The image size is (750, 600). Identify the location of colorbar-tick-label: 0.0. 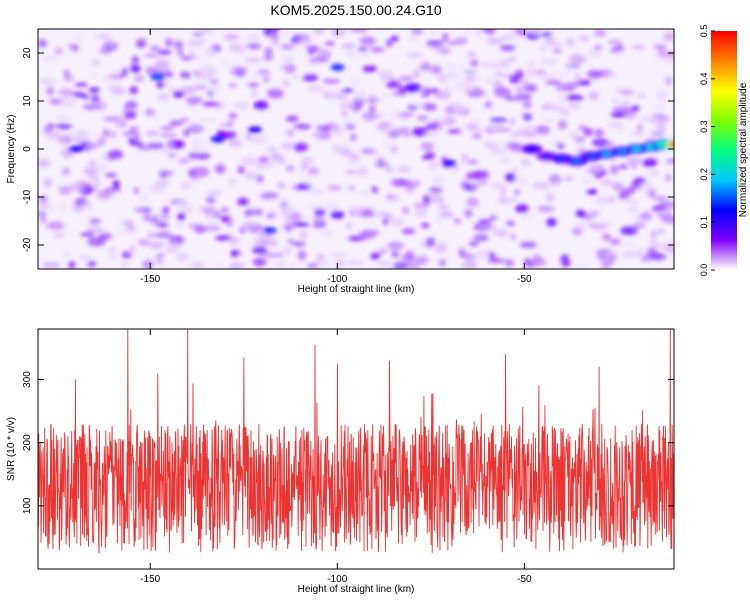
(704, 270).